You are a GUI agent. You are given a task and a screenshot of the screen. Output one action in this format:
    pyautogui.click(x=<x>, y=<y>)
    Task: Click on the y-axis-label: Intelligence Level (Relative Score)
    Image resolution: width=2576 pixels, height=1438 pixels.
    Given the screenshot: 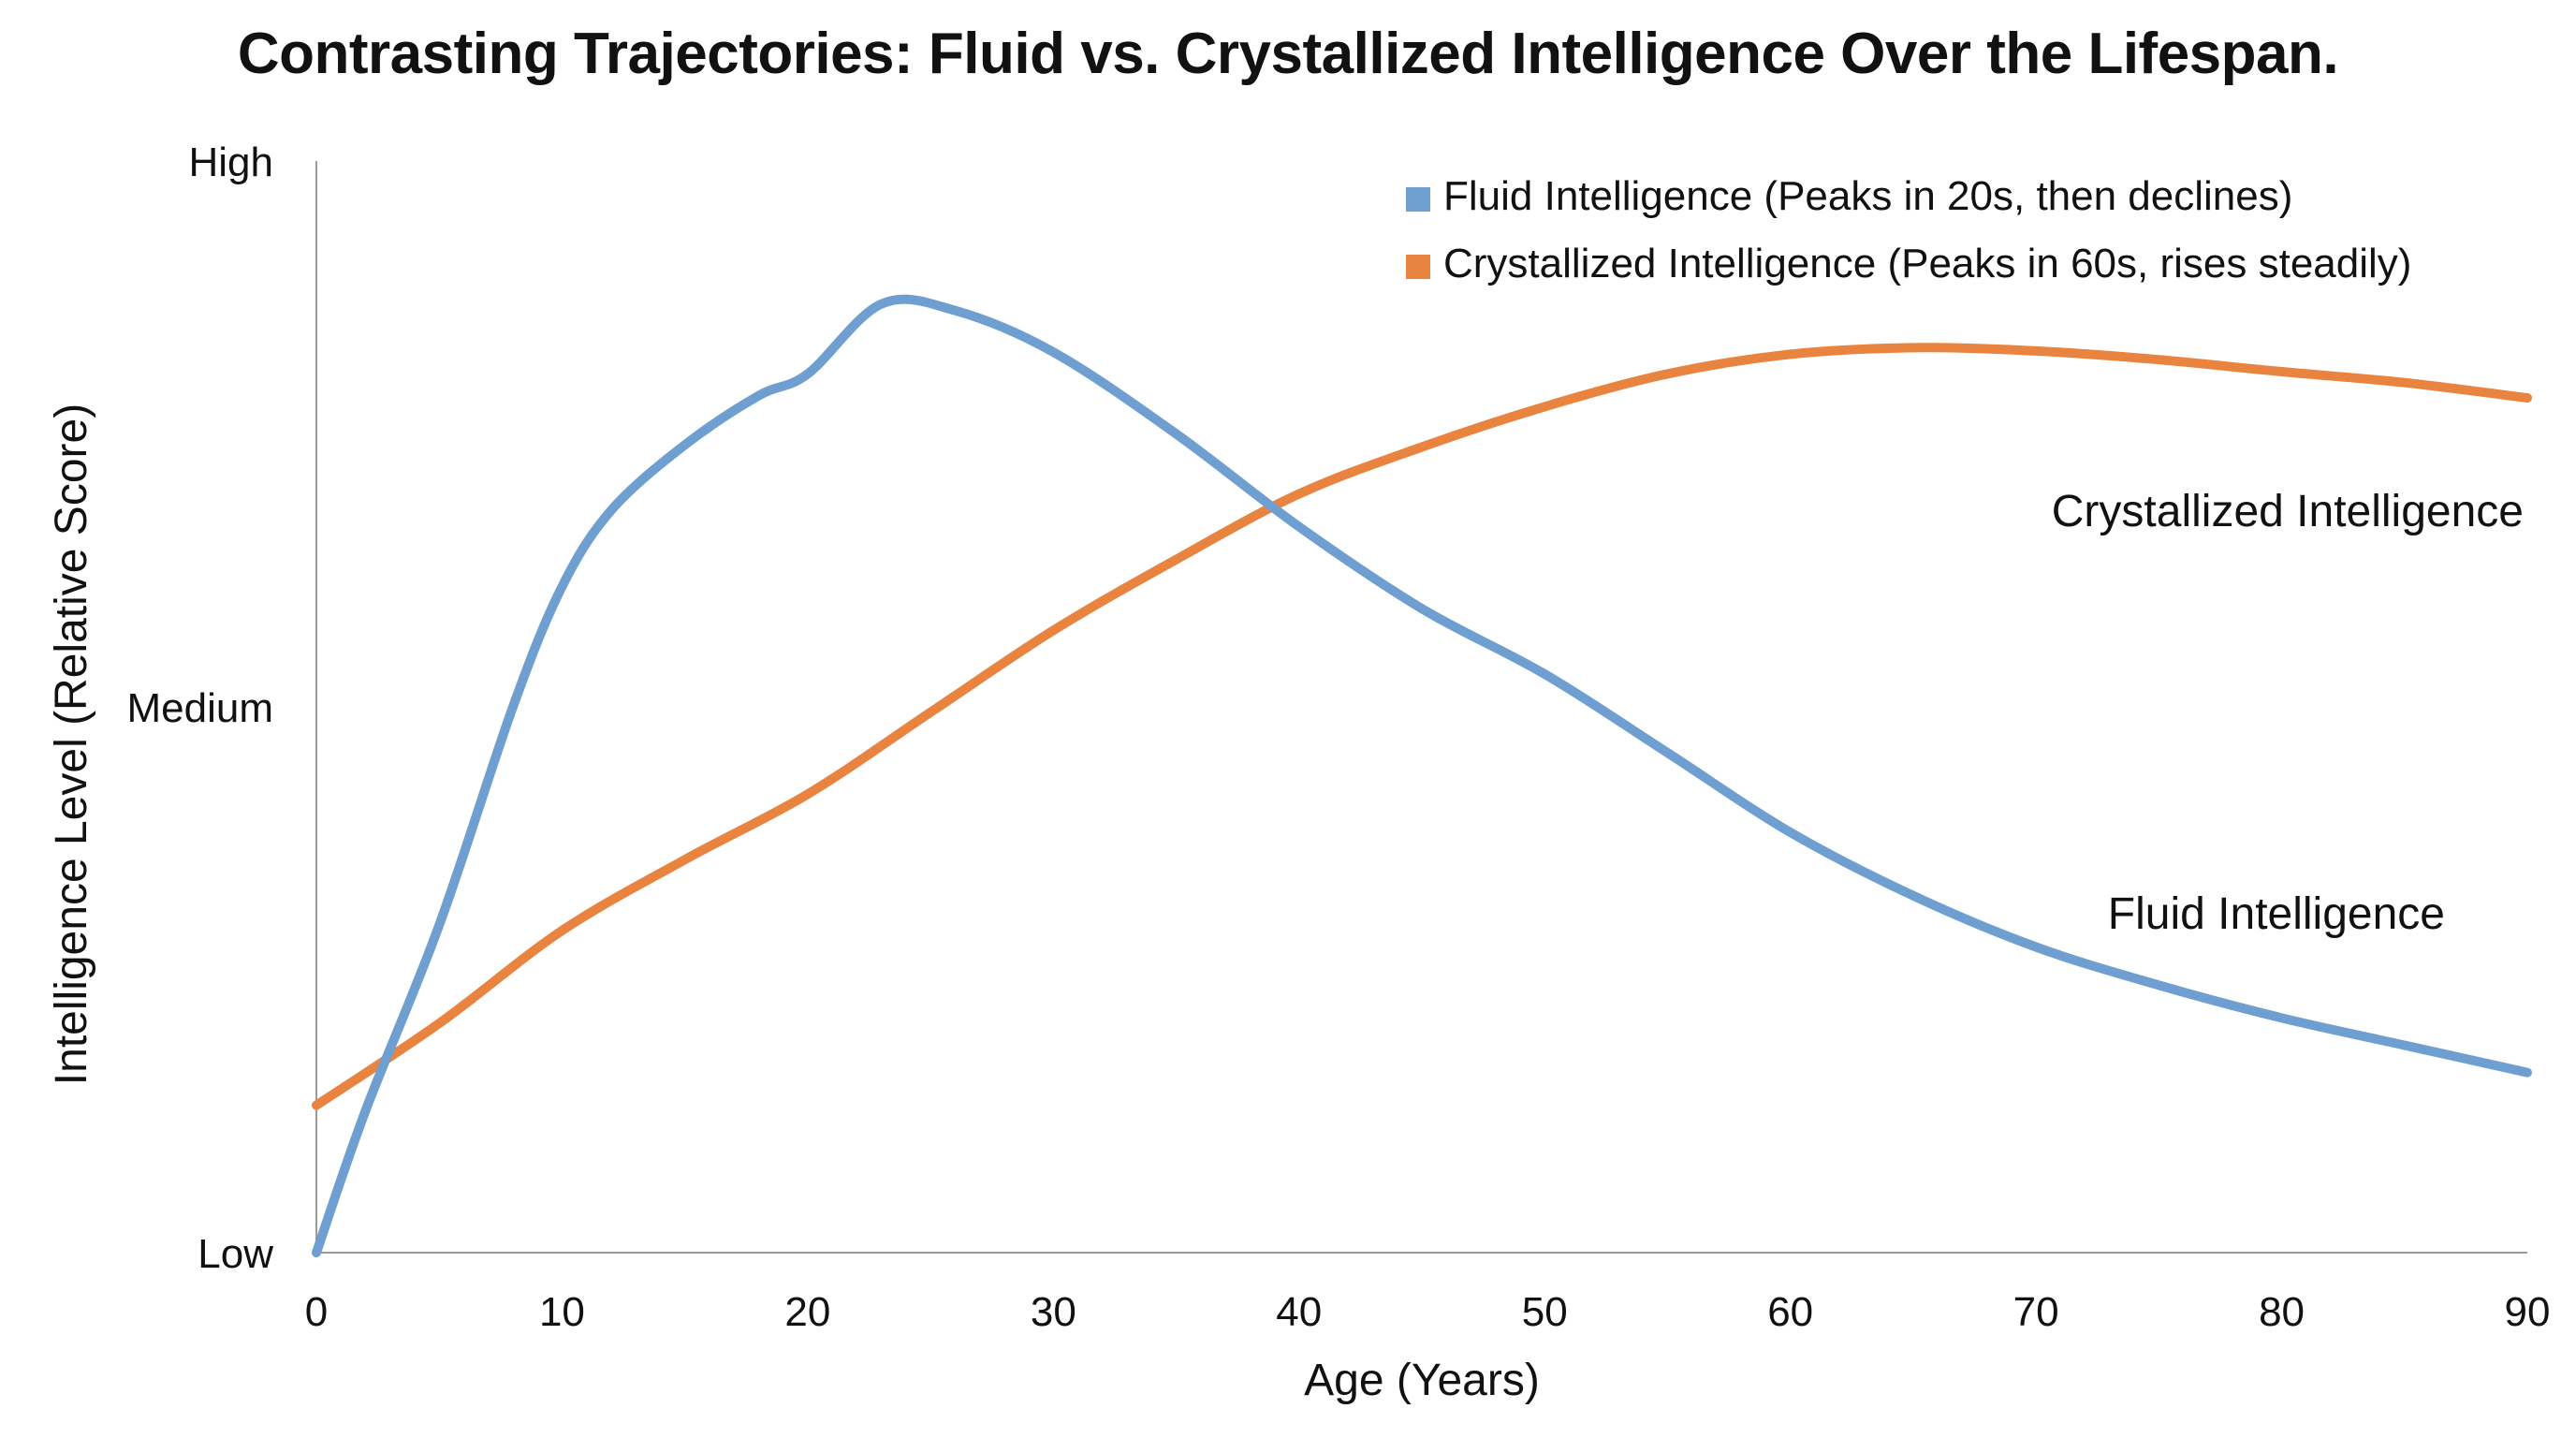 What is the action you would take?
    pyautogui.click(x=71, y=744)
    